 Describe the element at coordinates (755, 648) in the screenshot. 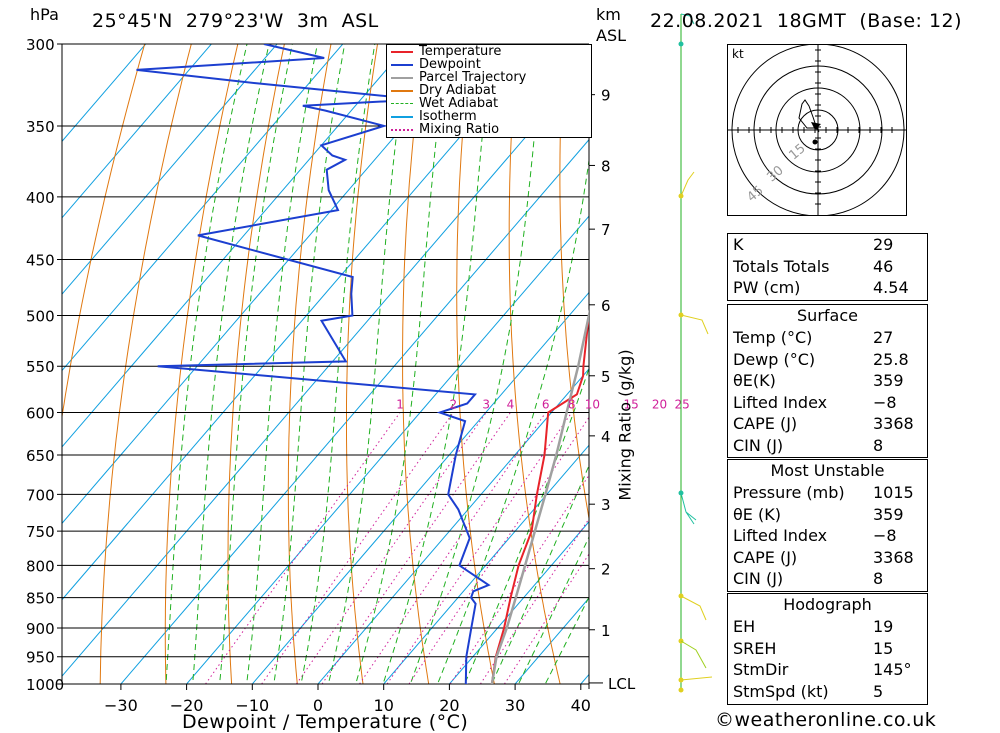

I see `hodograph-index-label: SREH` at that location.